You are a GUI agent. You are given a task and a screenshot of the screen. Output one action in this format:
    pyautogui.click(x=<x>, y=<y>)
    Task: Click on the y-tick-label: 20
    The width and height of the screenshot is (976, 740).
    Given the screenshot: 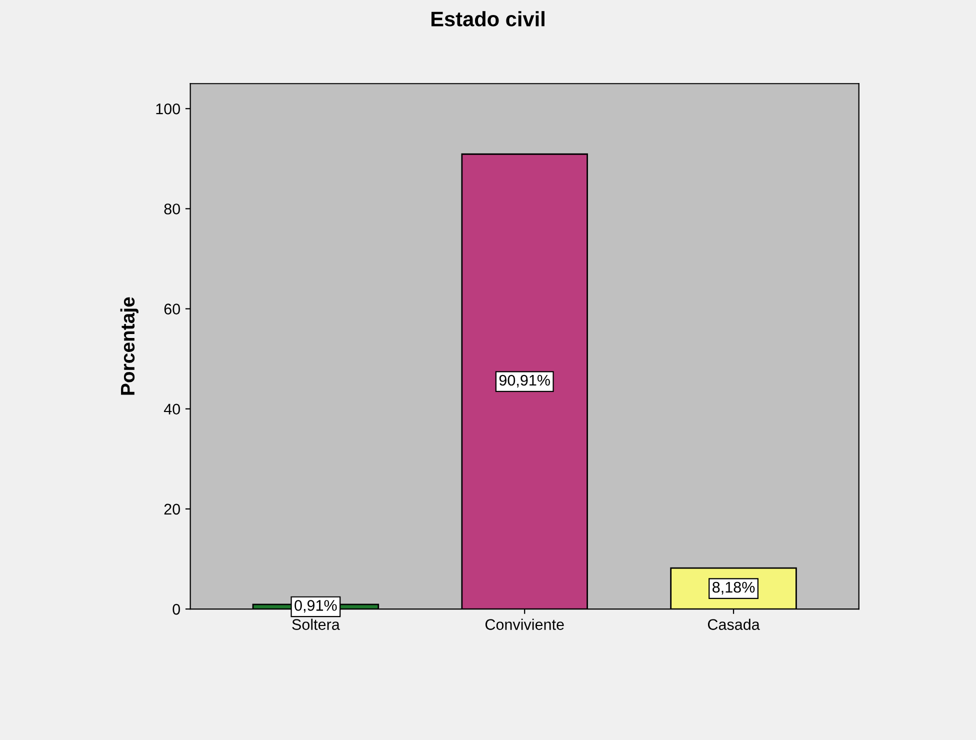 What is the action you would take?
    pyautogui.click(x=172, y=509)
    